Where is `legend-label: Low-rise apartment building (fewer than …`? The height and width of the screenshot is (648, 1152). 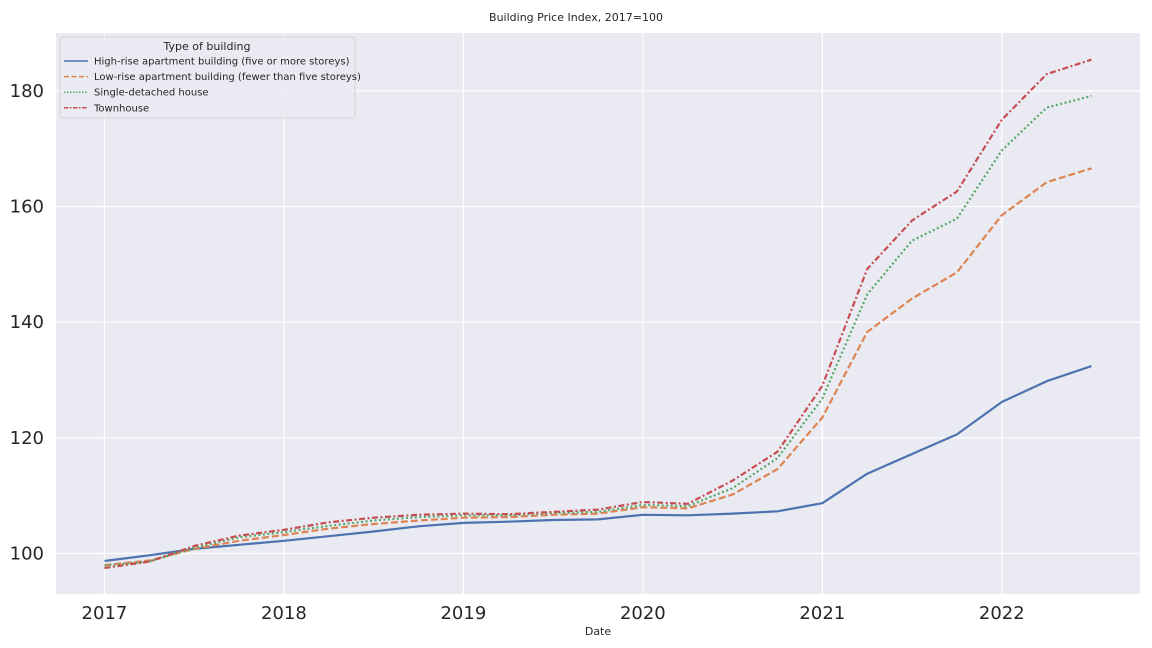 legend-label: Low-rise apartment building (fewer than … is located at coordinates (227, 77).